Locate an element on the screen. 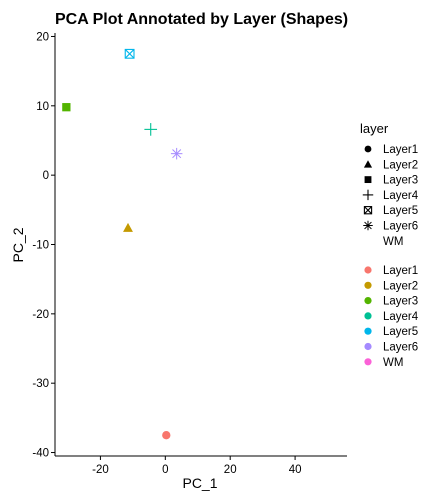 The image size is (432, 504). legend-shape-label: Layer4 is located at coordinates (401, 196).